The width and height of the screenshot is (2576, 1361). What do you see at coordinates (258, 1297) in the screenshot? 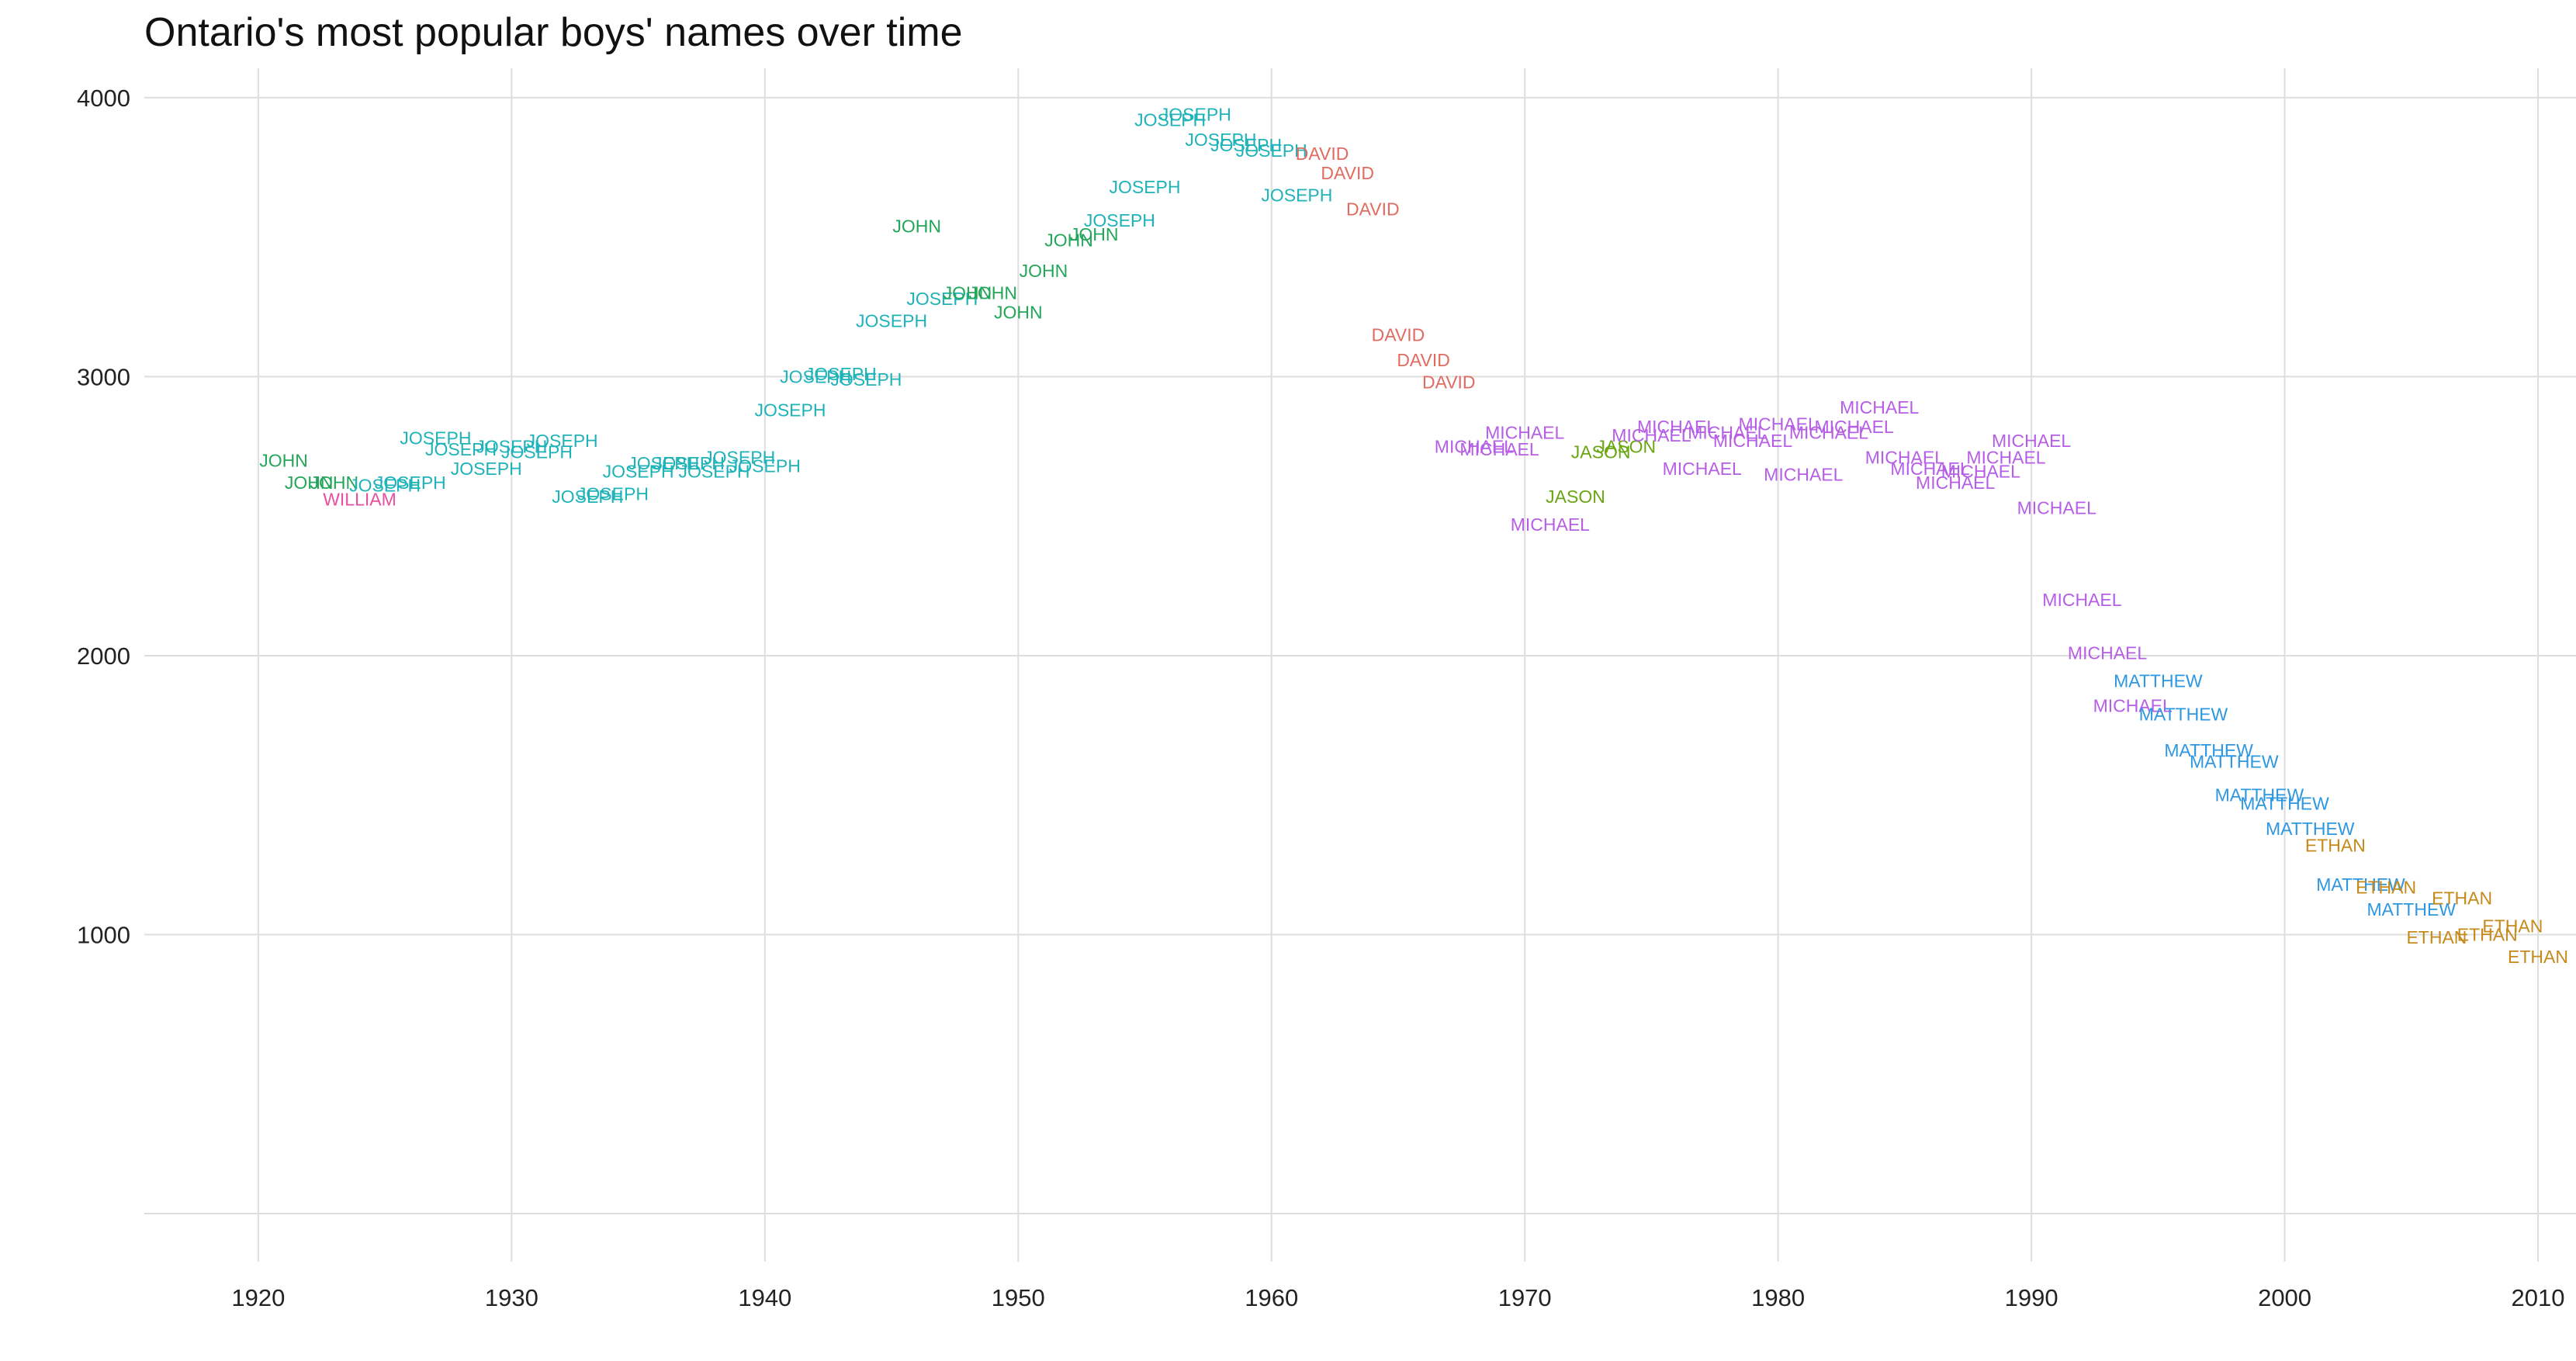
I see `x-tick-label: 1920` at bounding box center [258, 1297].